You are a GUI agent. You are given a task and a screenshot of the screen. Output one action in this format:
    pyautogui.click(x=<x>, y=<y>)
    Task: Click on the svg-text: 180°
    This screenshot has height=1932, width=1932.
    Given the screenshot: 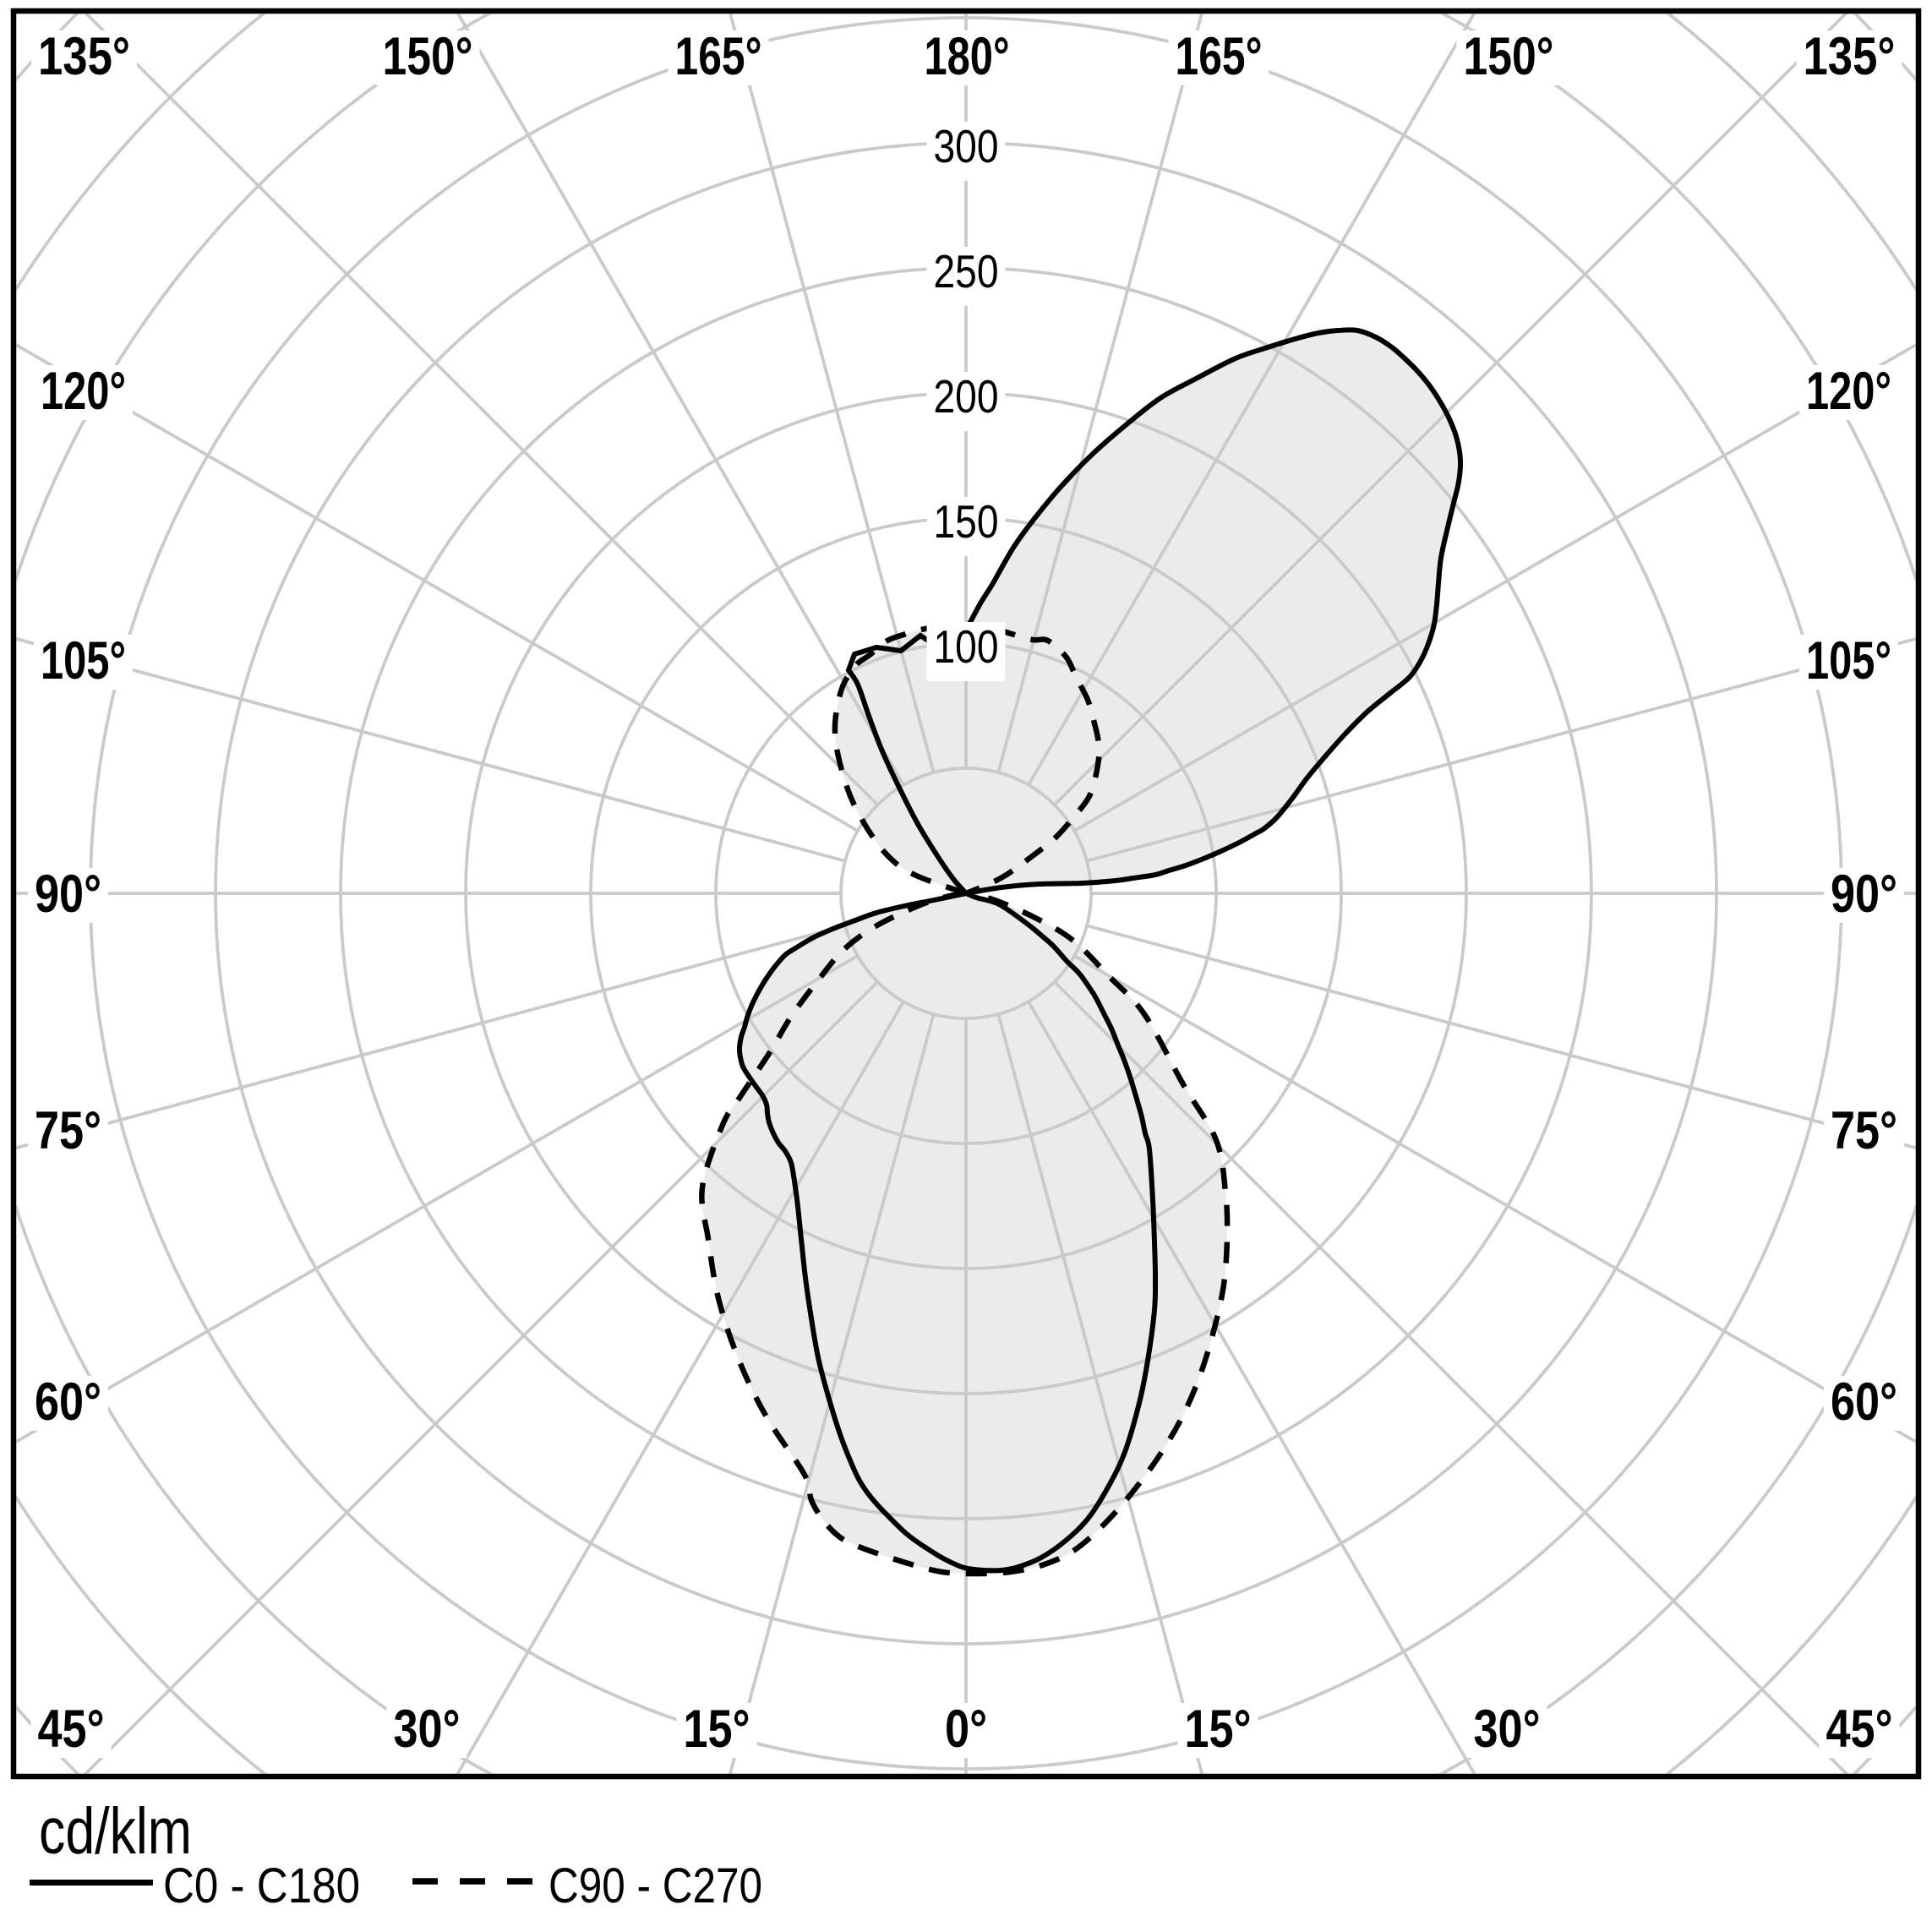 What is the action you would take?
    pyautogui.click(x=968, y=56)
    